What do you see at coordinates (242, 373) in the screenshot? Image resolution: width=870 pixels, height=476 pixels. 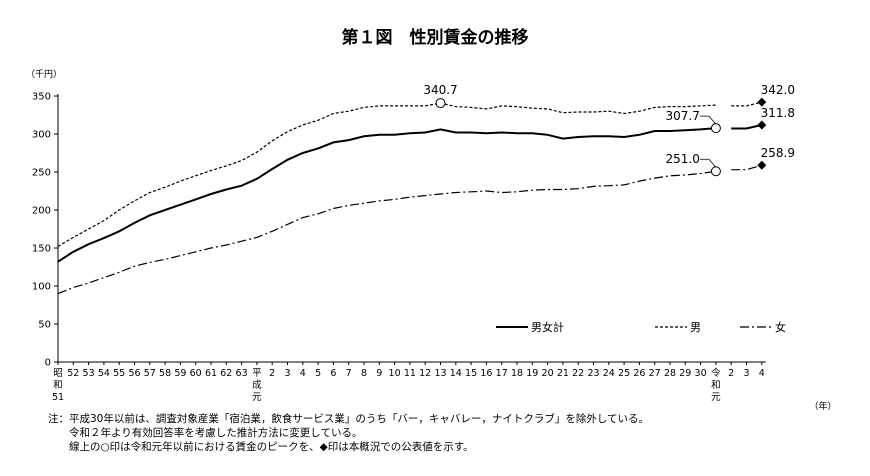 I see `x-tick-label: 63` at bounding box center [242, 373].